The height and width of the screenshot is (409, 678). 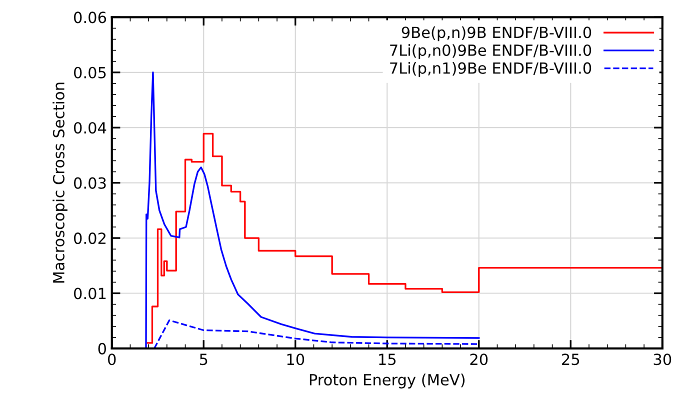 I want to click on legend-label: 7Li(p,n1)9Be ENDF/B-VIII.0, so click(x=491, y=69).